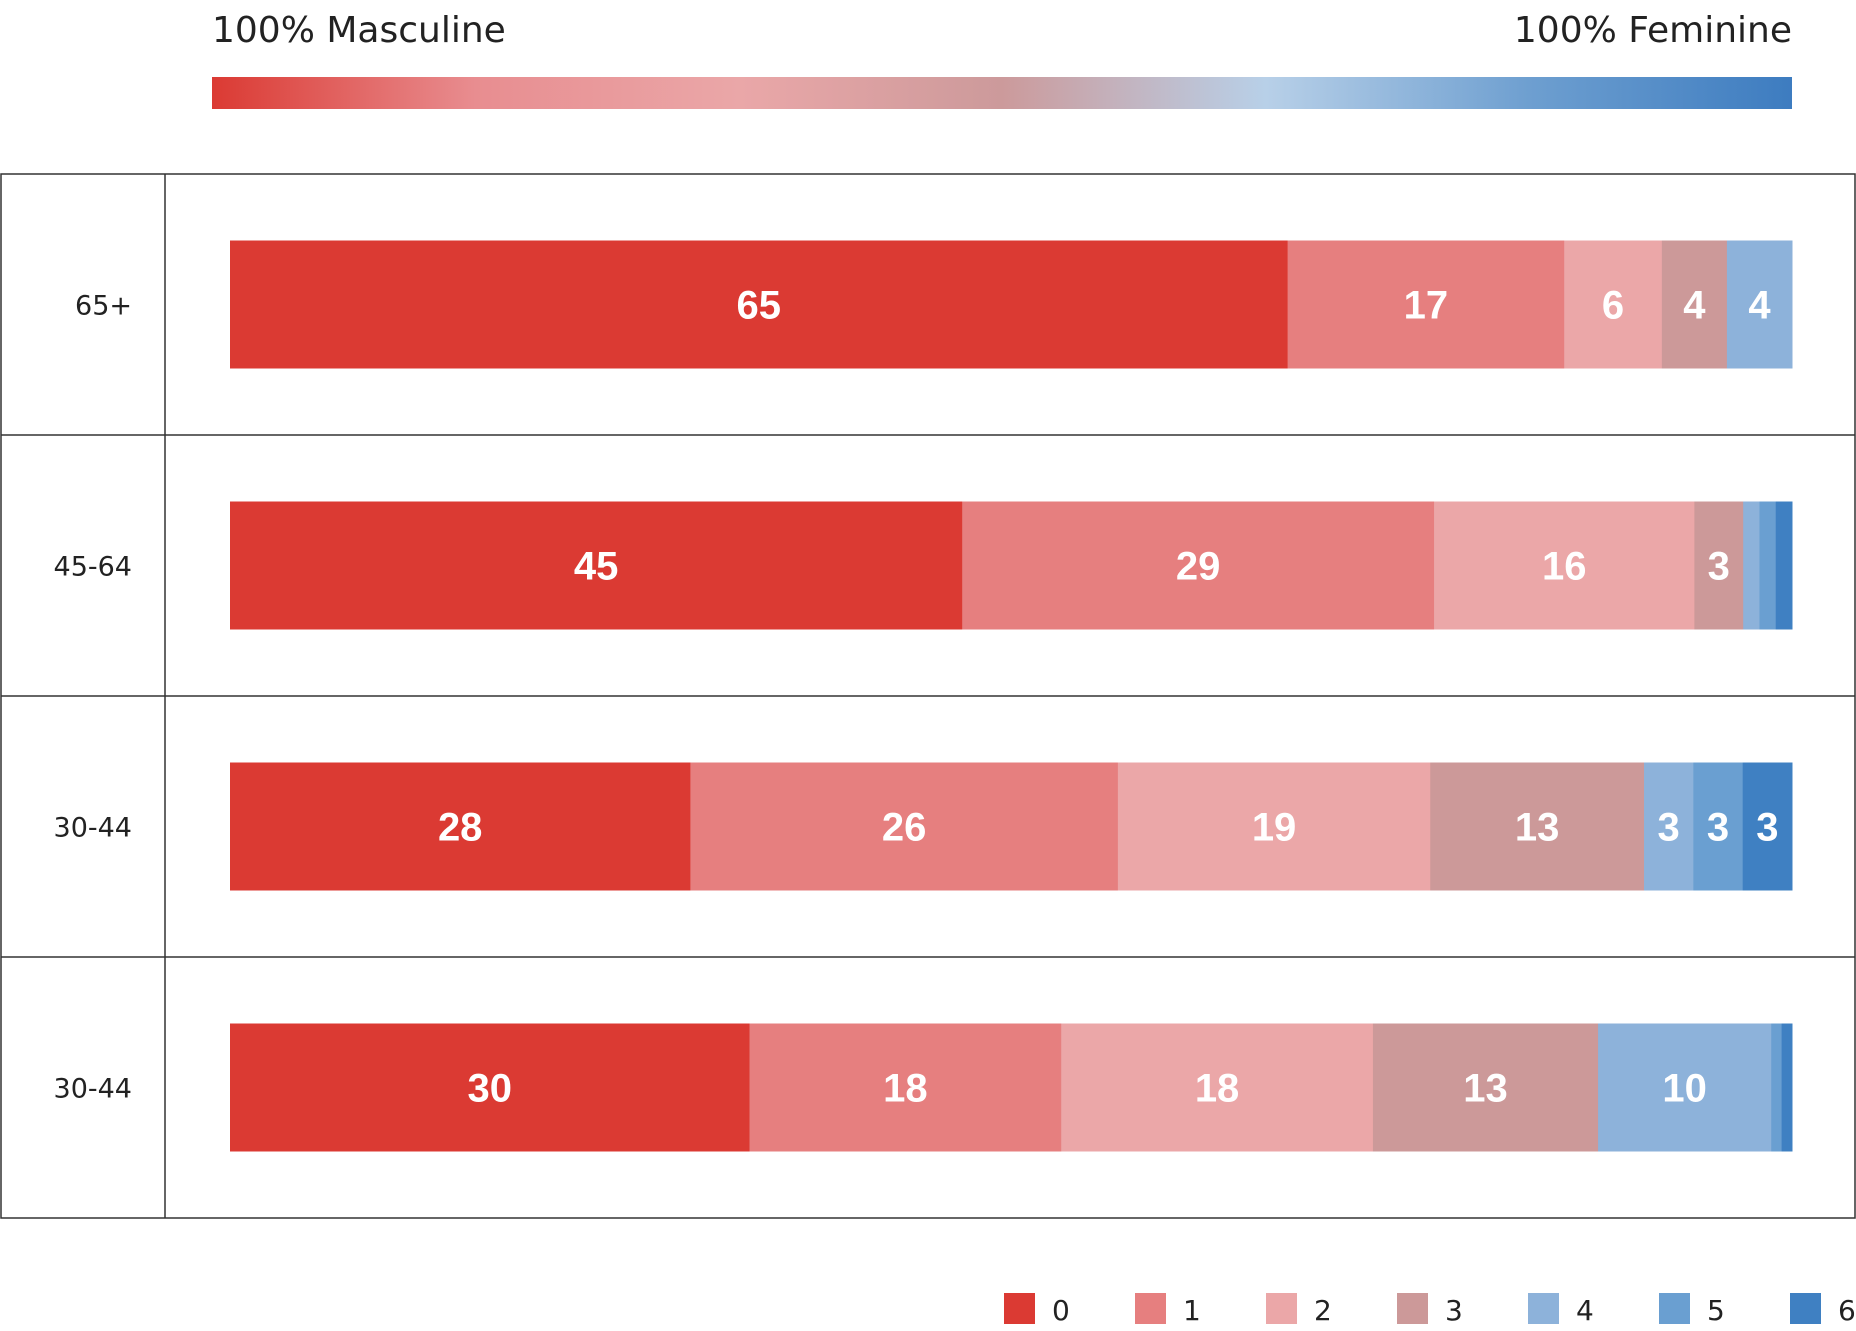 Image resolution: width=1856 pixels, height=1331 pixels. I want to click on scale-gradient-bar, so click(1002, 93).